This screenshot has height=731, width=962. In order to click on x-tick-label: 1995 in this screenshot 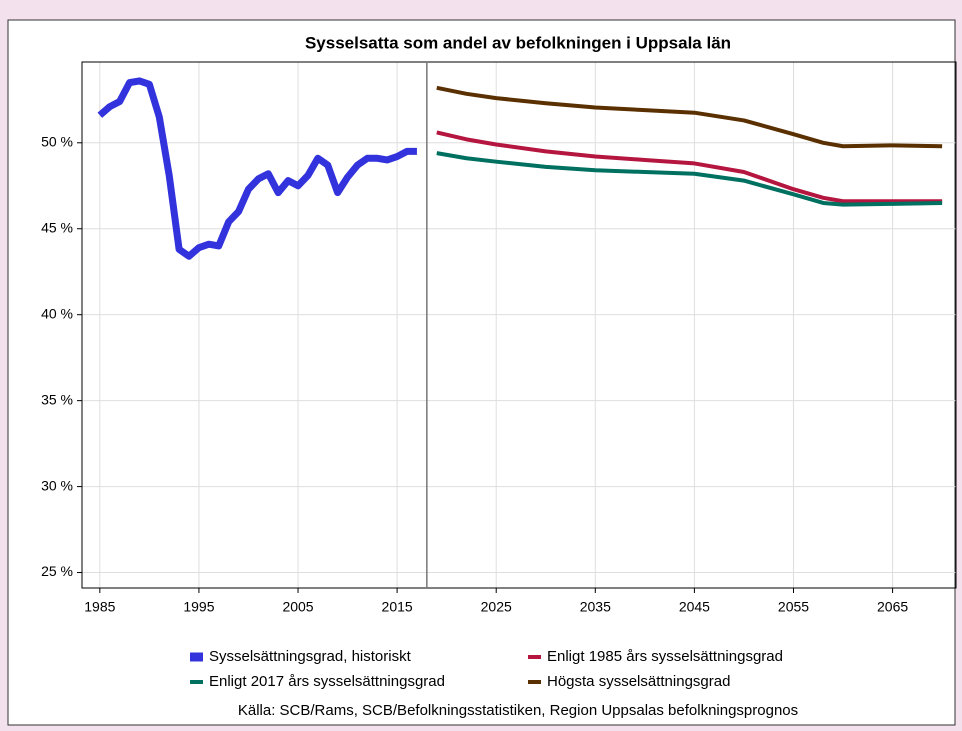, I will do `click(198, 607)`.